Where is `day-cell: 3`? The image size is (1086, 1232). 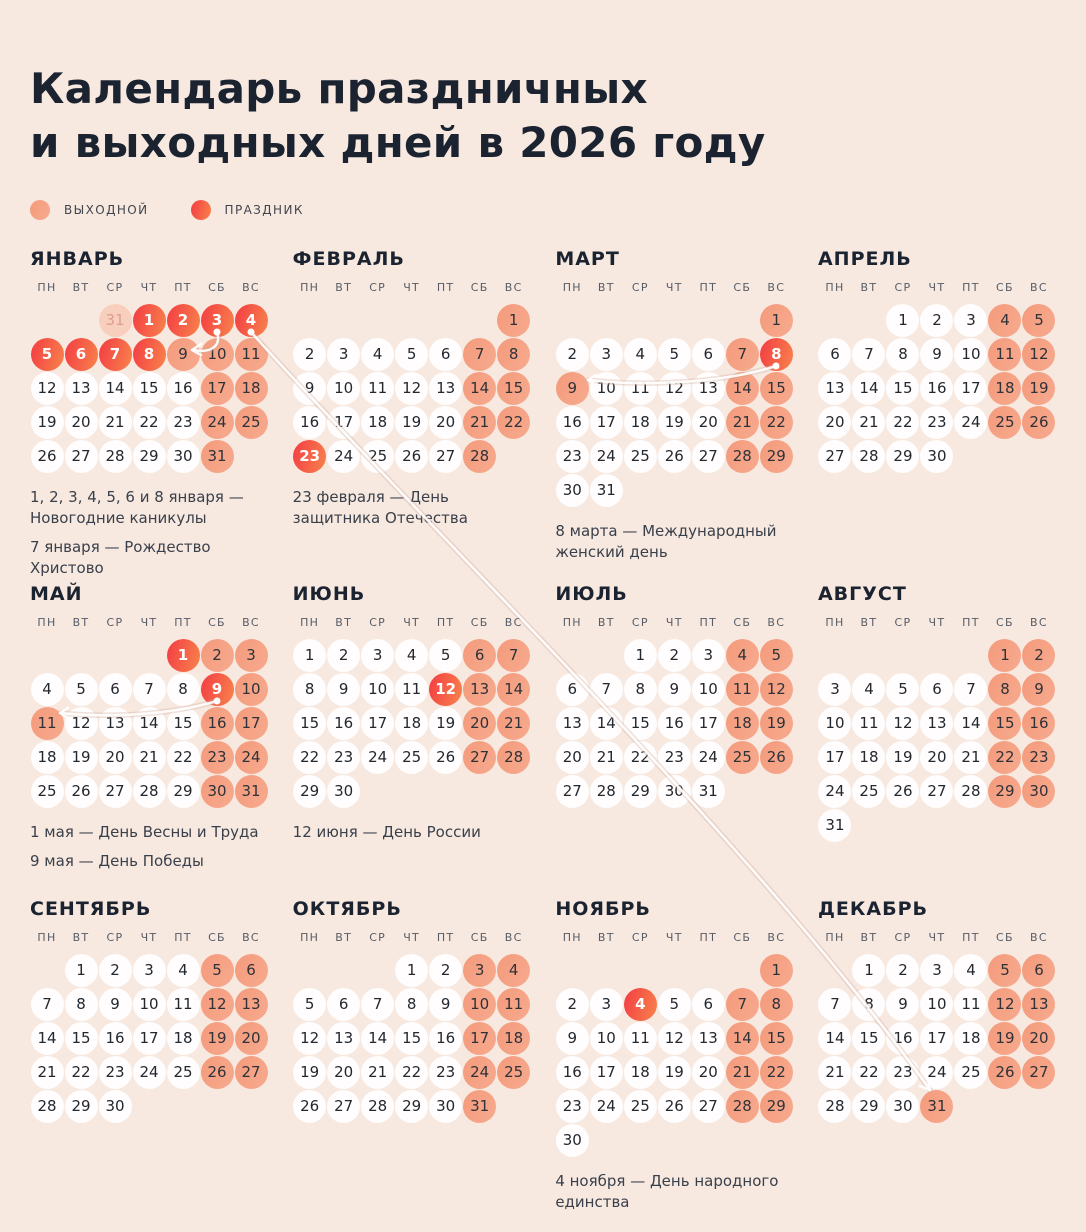
day-cell: 3 is located at coordinates (149, 970).